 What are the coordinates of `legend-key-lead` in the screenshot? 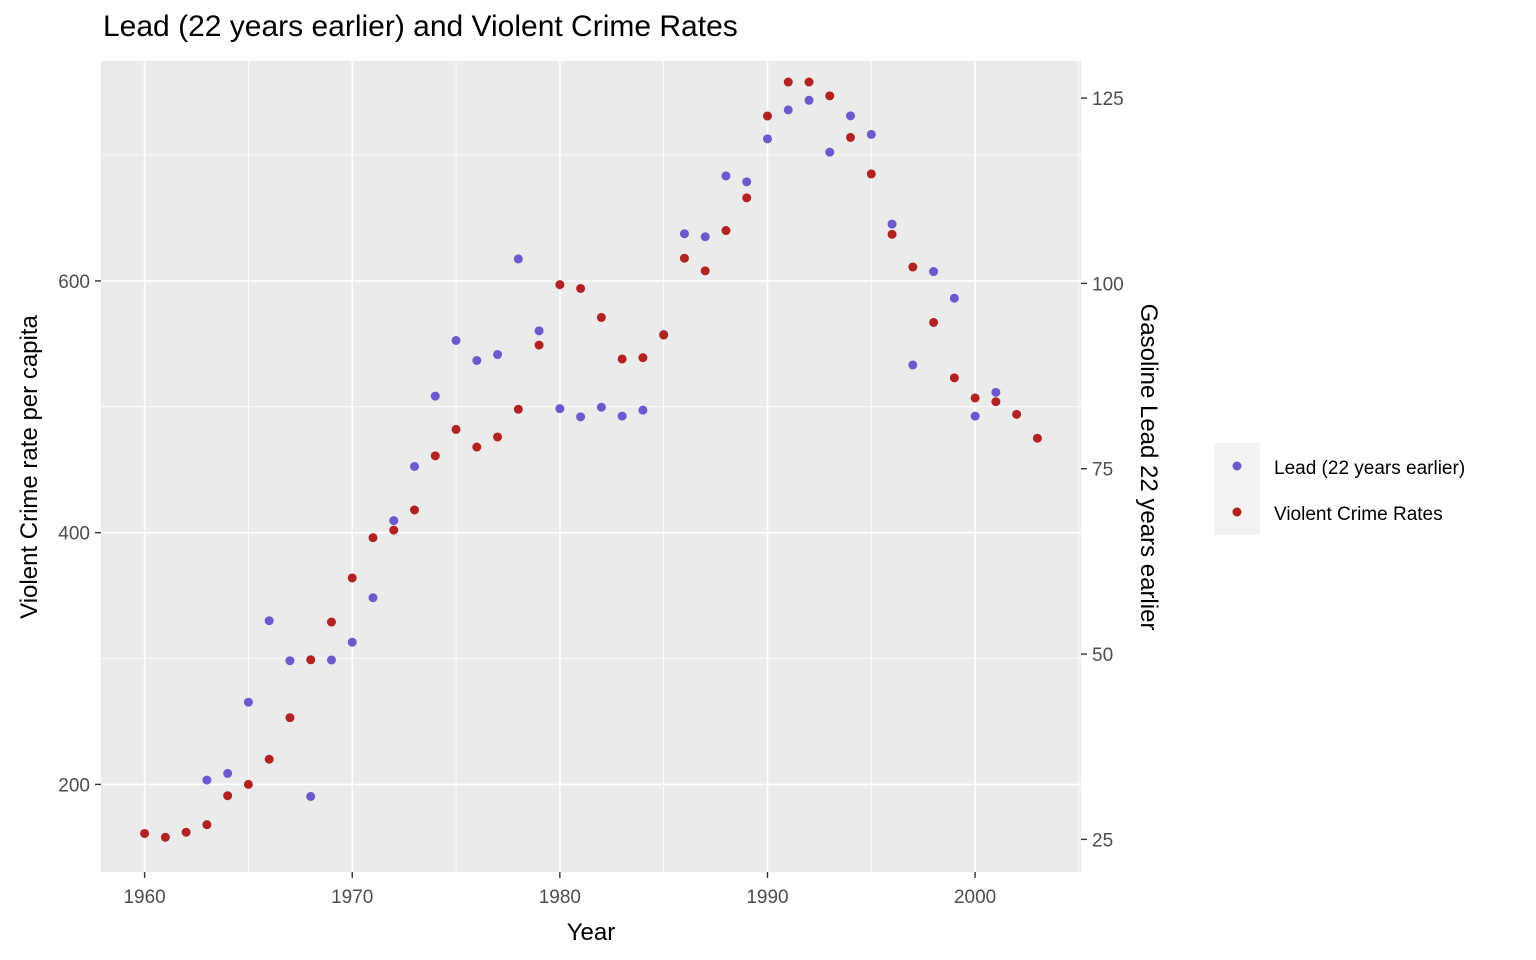 It's located at (1237, 466).